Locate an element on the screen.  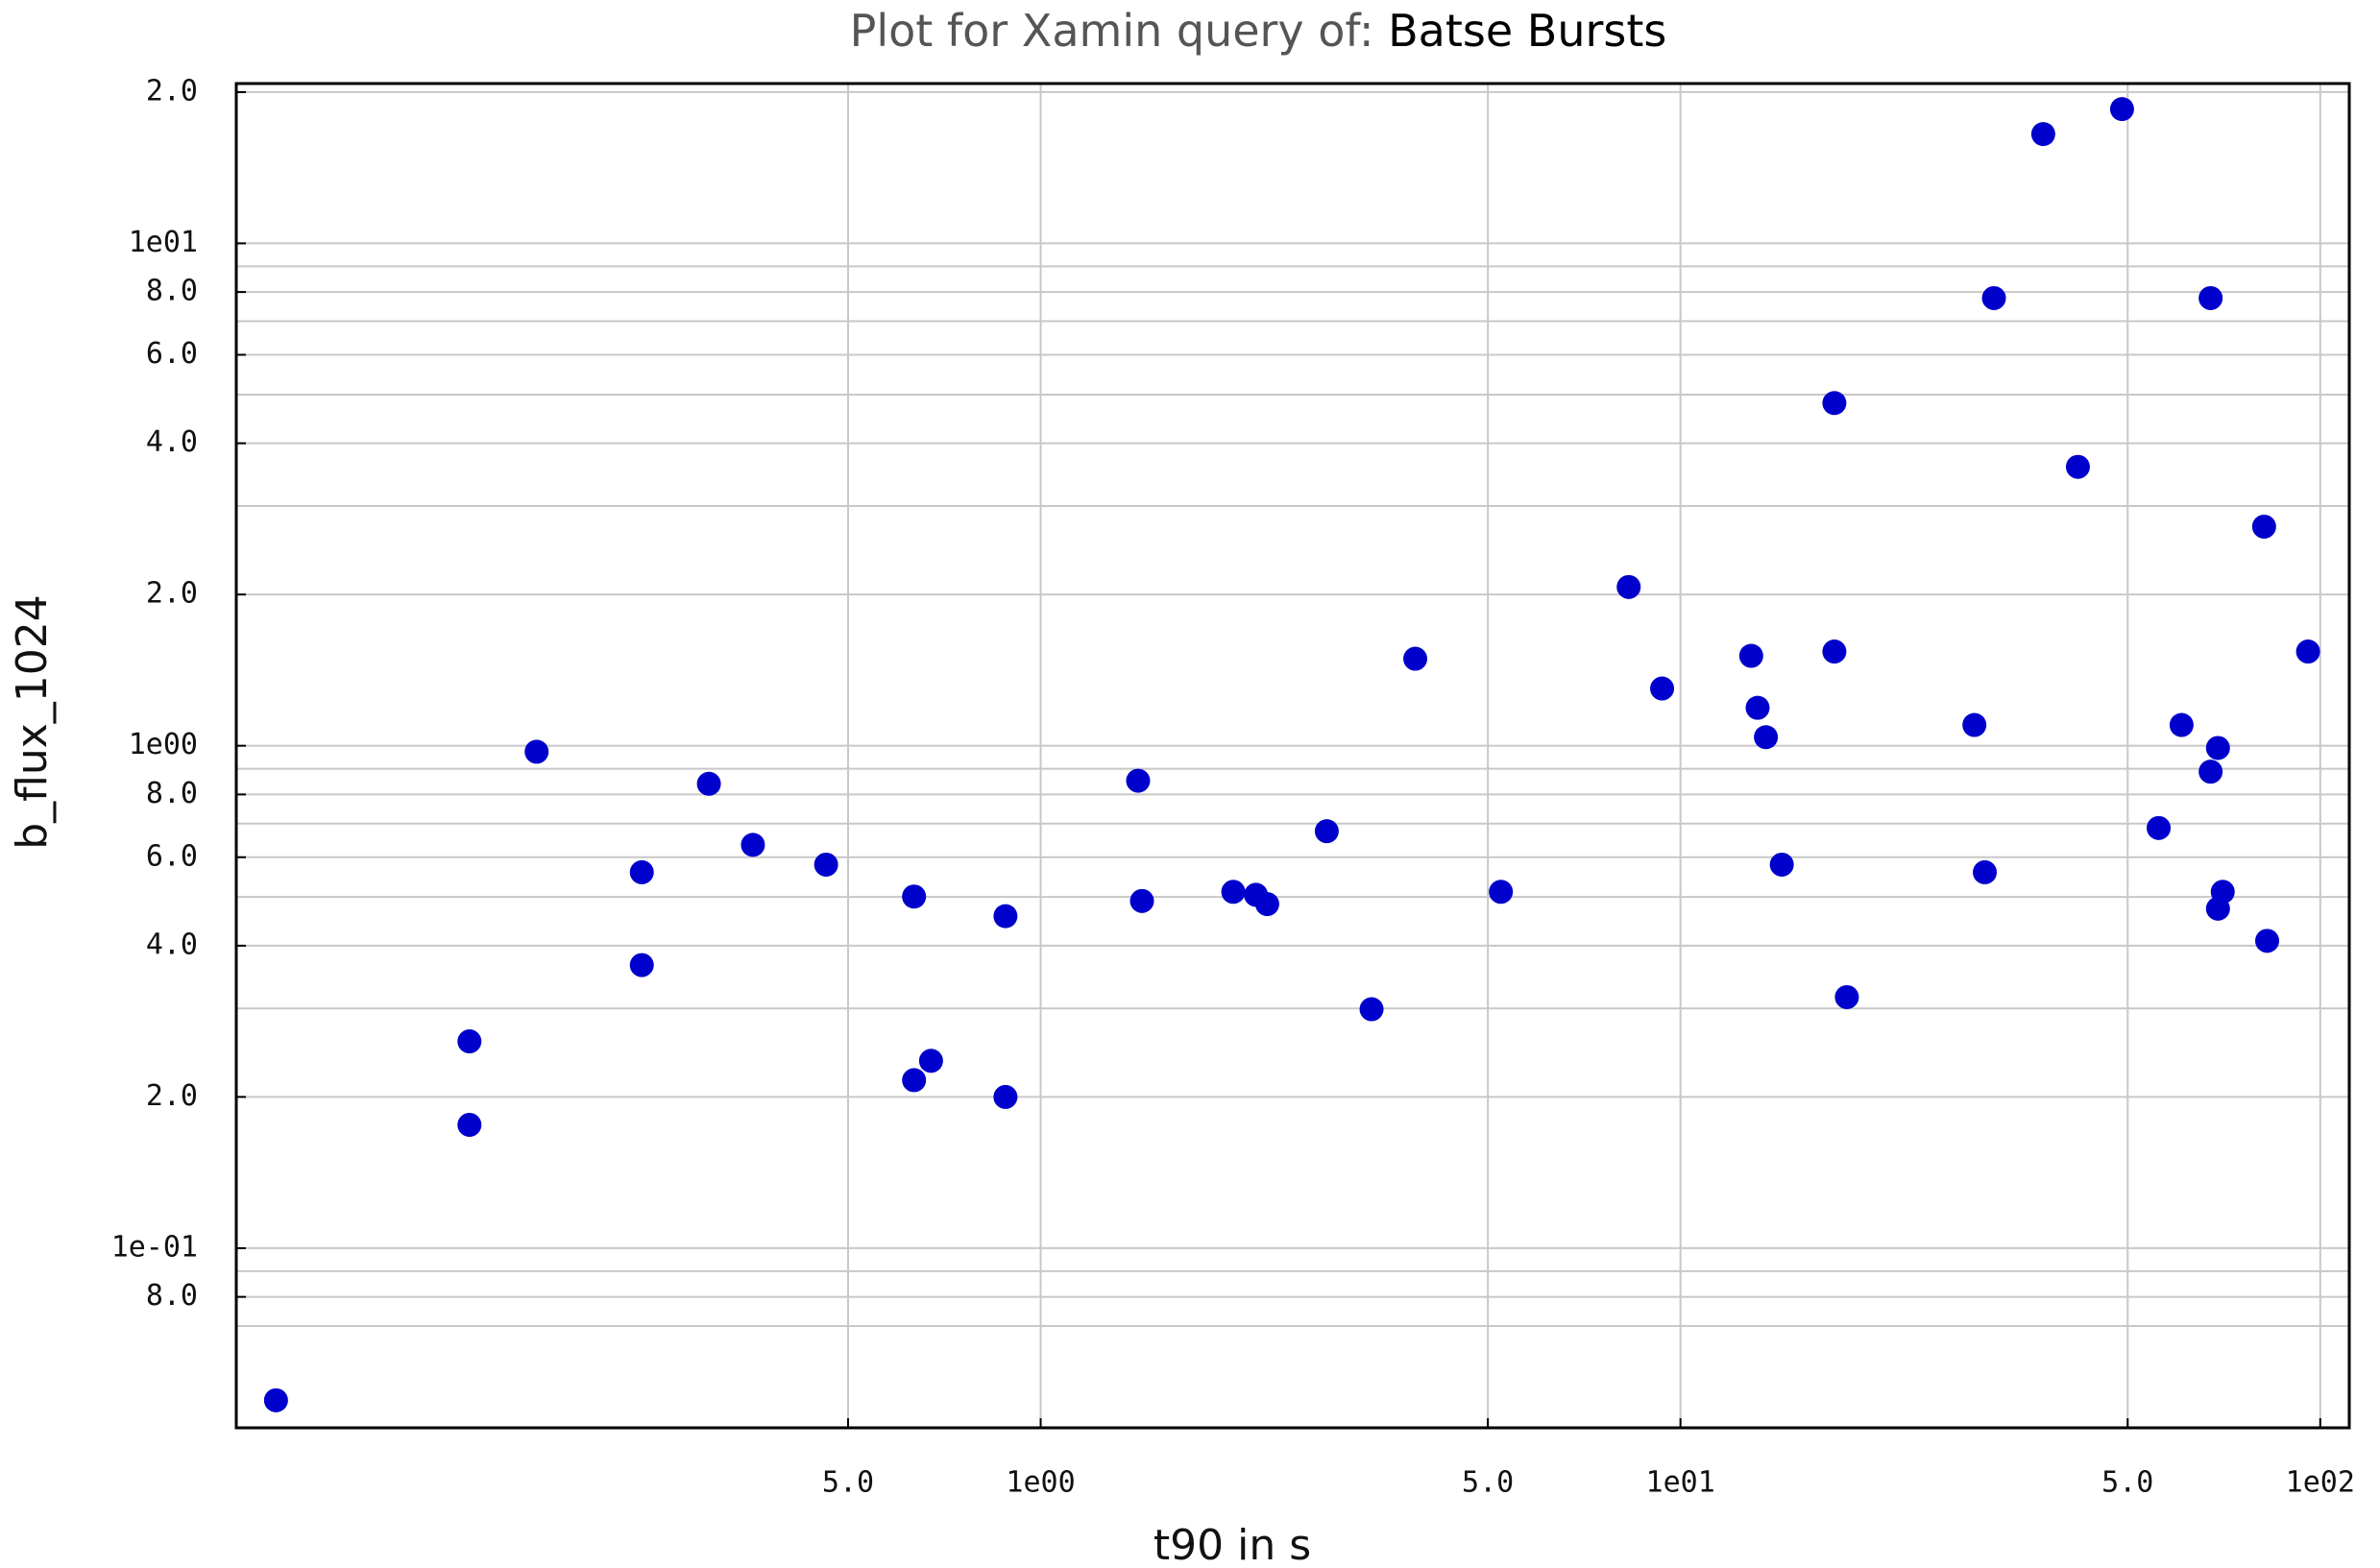
x-tick-label: 1e00 is located at coordinates (1041, 1483).